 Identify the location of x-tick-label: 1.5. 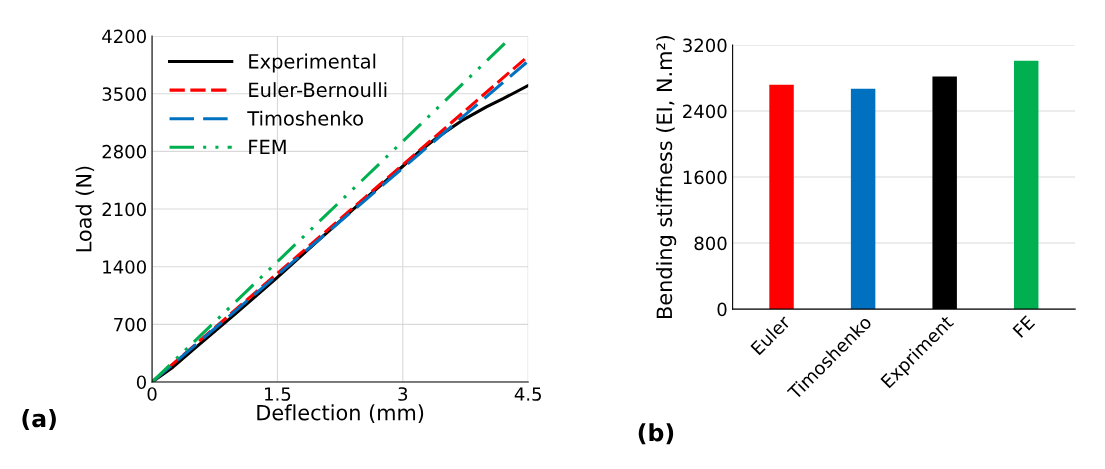
(278, 394).